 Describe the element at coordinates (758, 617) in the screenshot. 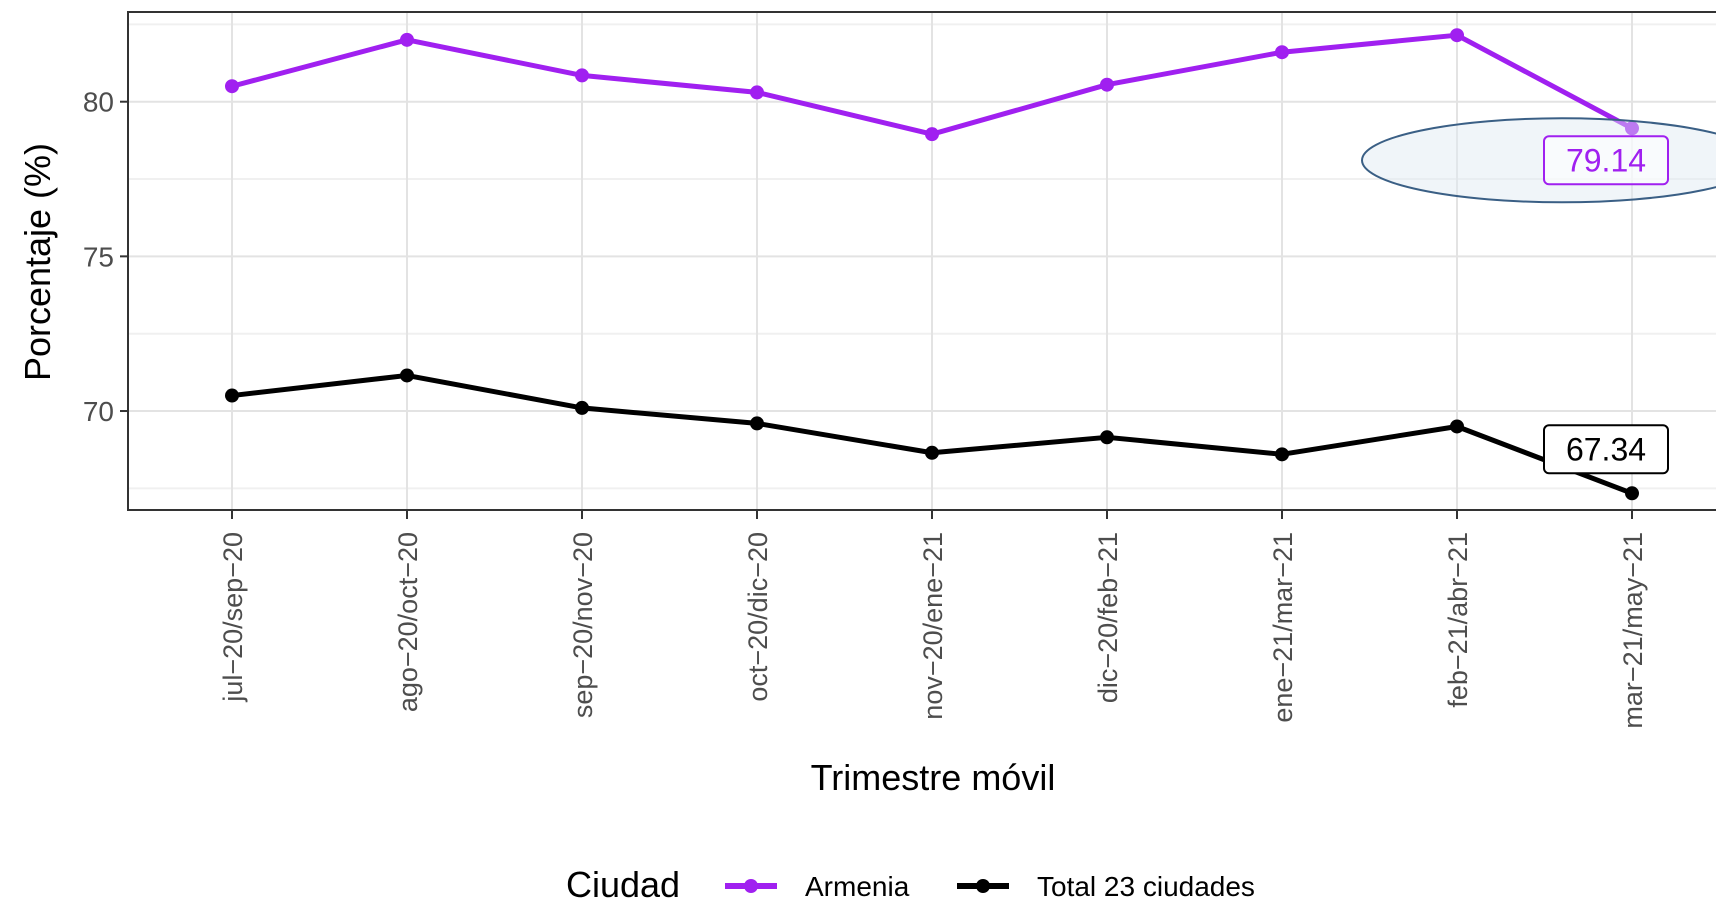

I see `x-tick-label: oct−20/dic−20` at that location.